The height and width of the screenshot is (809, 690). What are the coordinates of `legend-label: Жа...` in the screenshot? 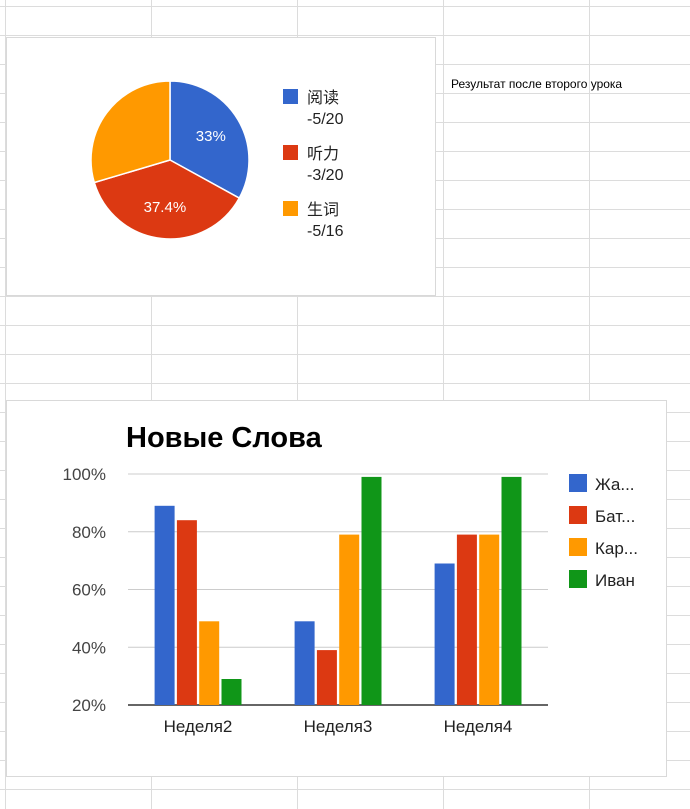 It's located at (615, 484).